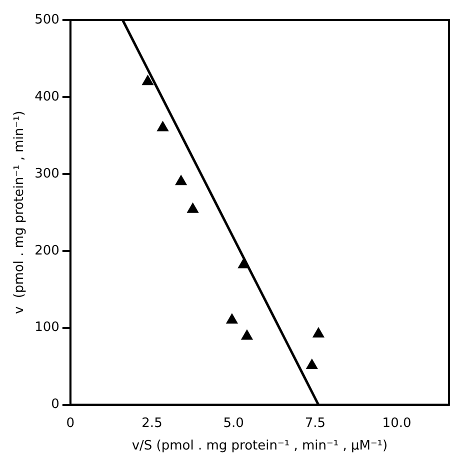  Describe the element at coordinates (315, 423) in the screenshot. I see `x-tick-label: 7.5` at that location.